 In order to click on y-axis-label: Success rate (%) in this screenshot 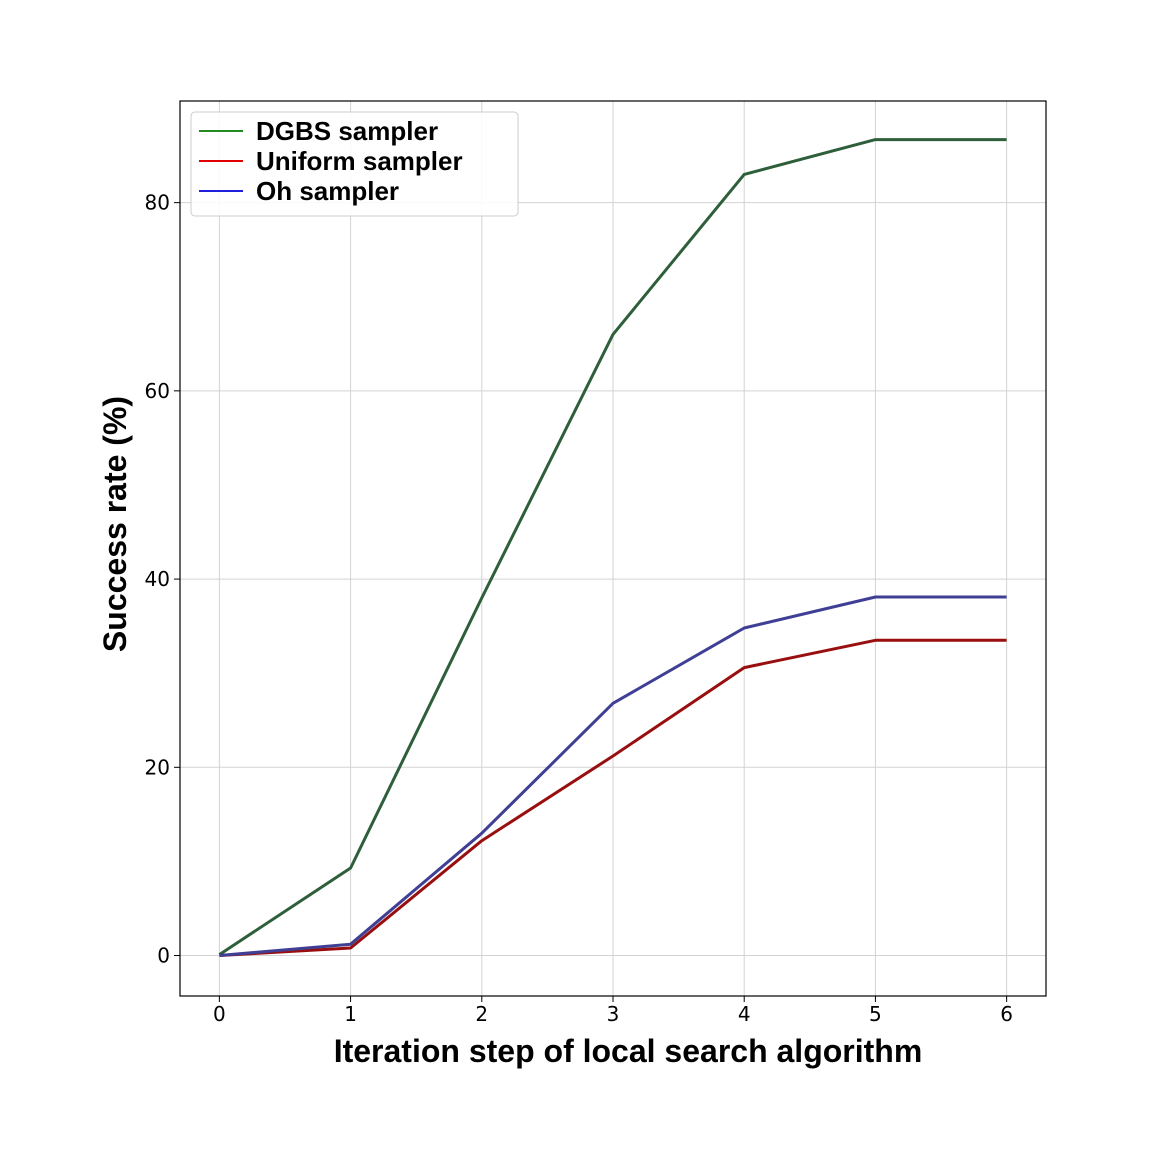, I will do `click(115, 524)`.